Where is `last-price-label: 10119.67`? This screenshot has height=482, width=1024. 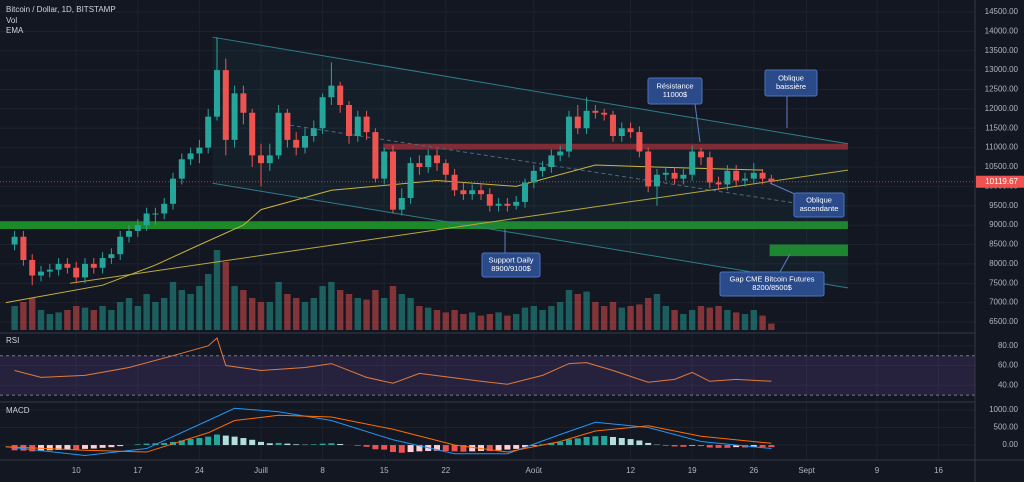
last-price-label: 10119.67 is located at coordinates (1001, 181).